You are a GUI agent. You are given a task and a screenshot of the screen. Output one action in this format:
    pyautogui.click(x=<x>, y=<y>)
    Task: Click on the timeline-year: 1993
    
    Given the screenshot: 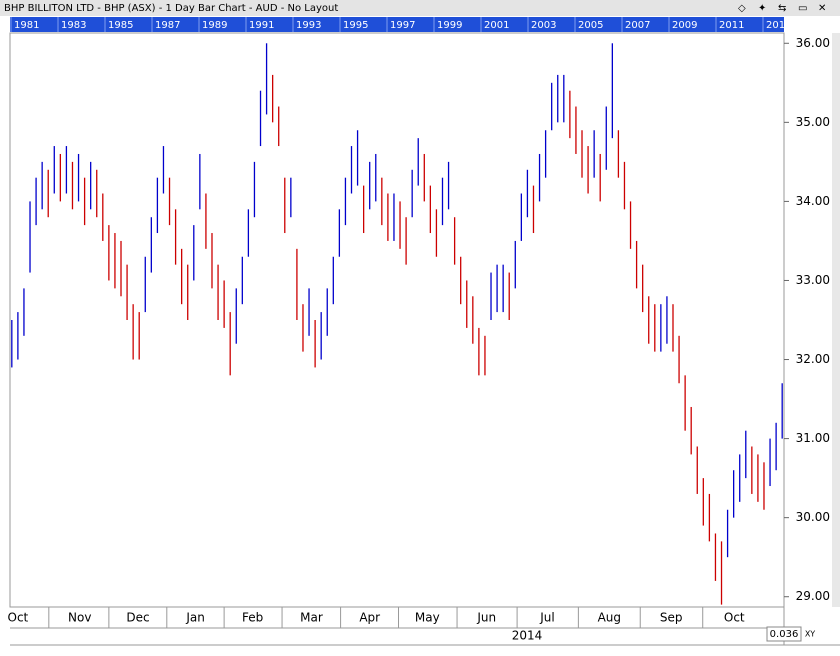 What is the action you would take?
    pyautogui.click(x=308, y=25)
    